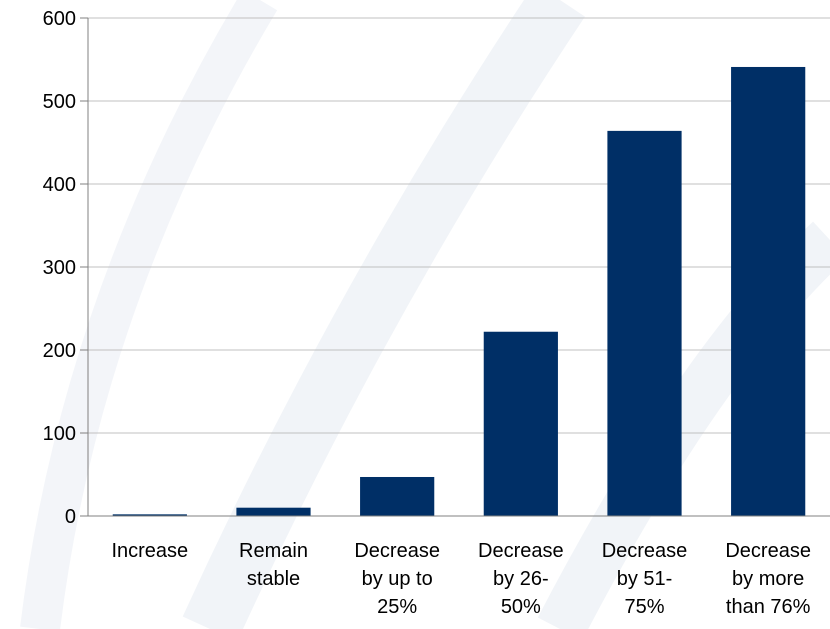 This screenshot has width=830, height=629. What do you see at coordinates (768, 579) in the screenshot?
I see `x-category-label: by more` at bounding box center [768, 579].